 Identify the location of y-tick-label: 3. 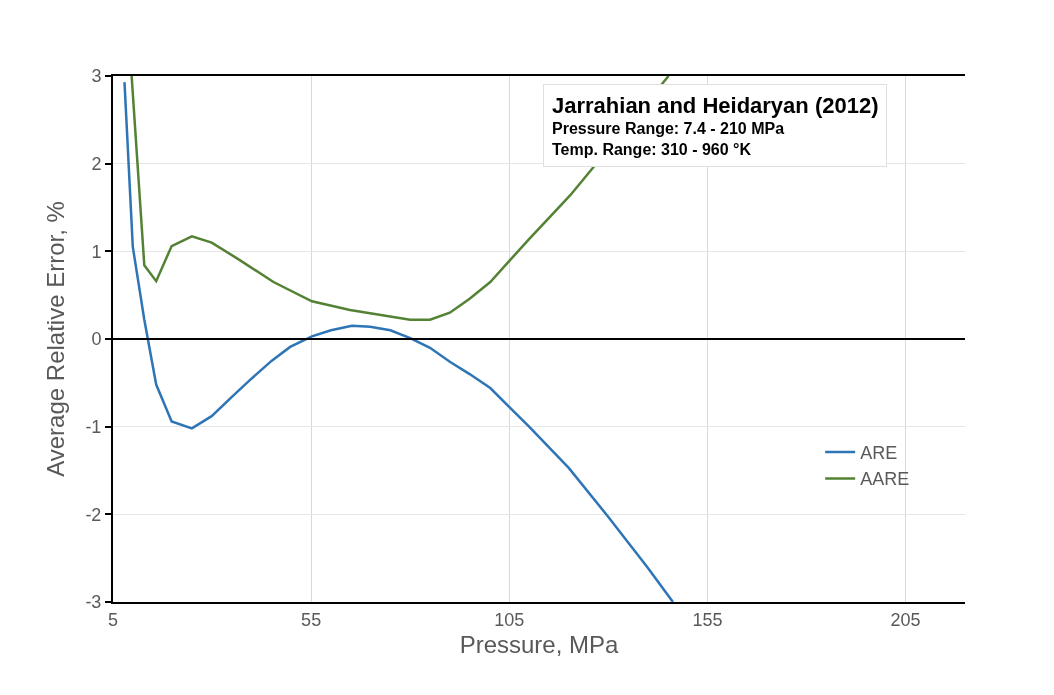
(96, 76).